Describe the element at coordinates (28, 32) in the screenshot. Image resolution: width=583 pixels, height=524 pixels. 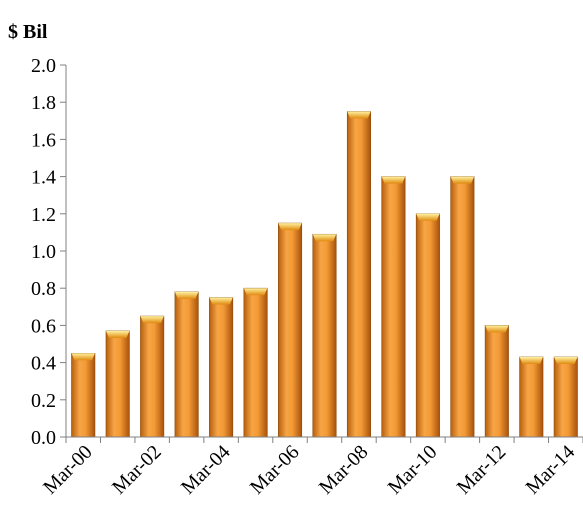
I see `y-unit-label: $ Bil` at that location.